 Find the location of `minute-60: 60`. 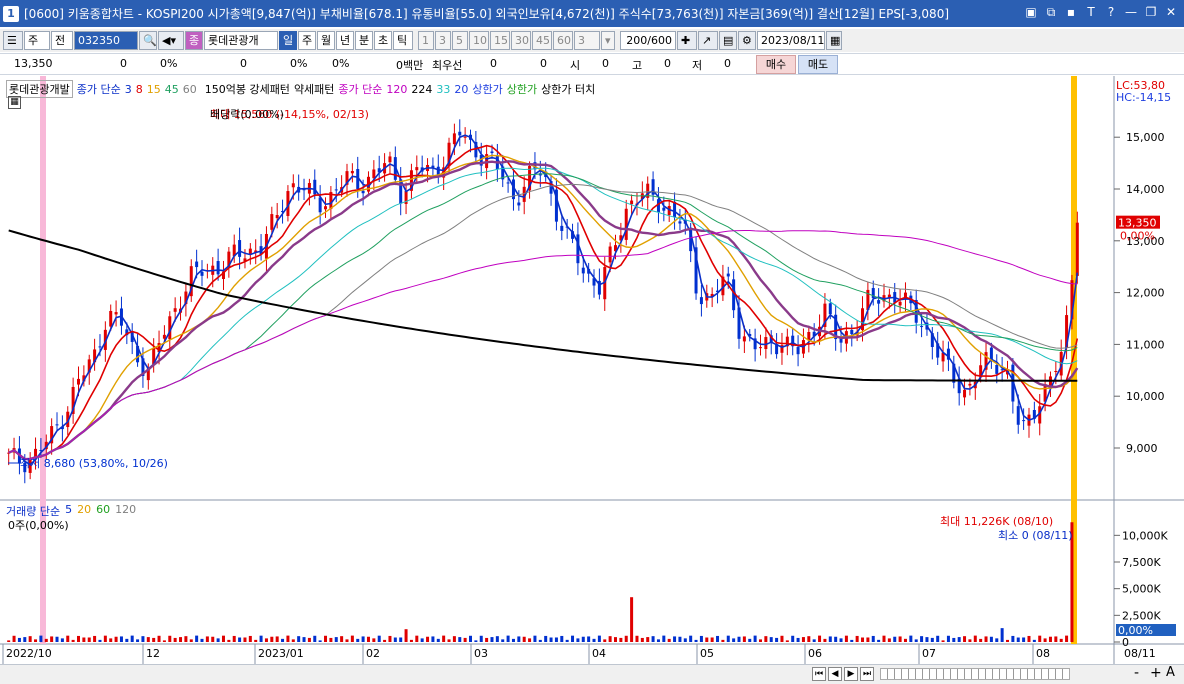

minute-60: 60 is located at coordinates (563, 40).